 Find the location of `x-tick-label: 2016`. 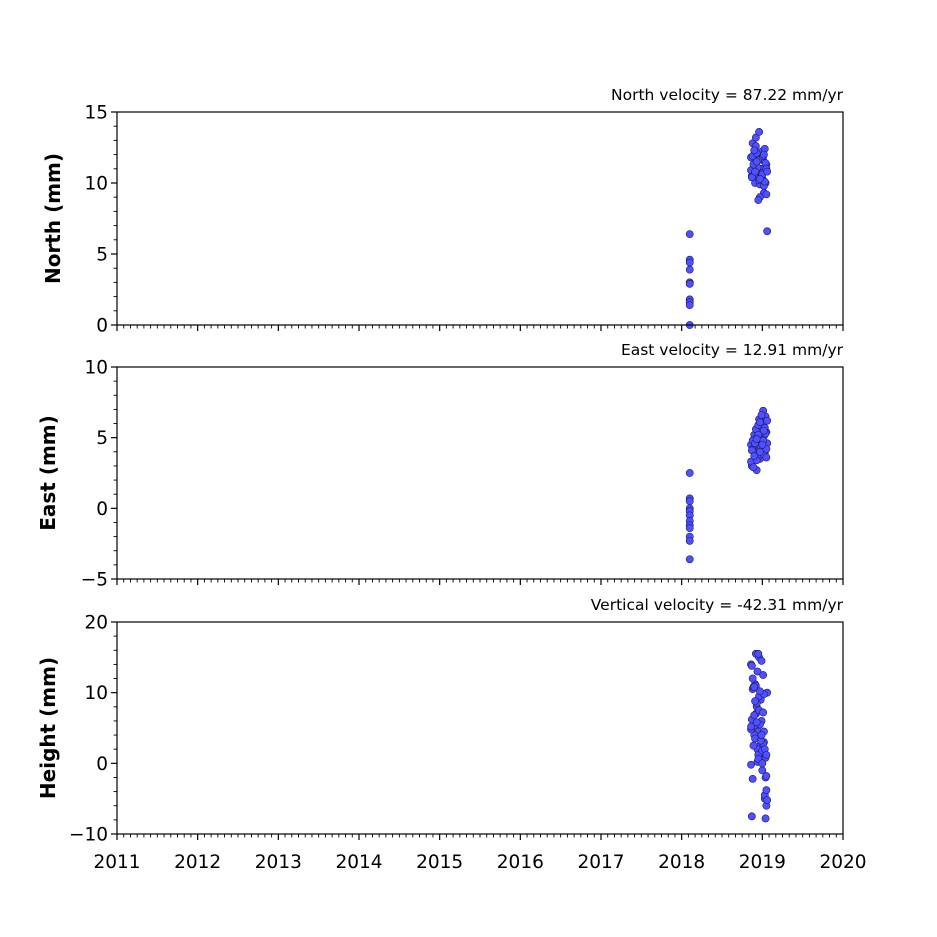

x-tick-label: 2016 is located at coordinates (520, 862).